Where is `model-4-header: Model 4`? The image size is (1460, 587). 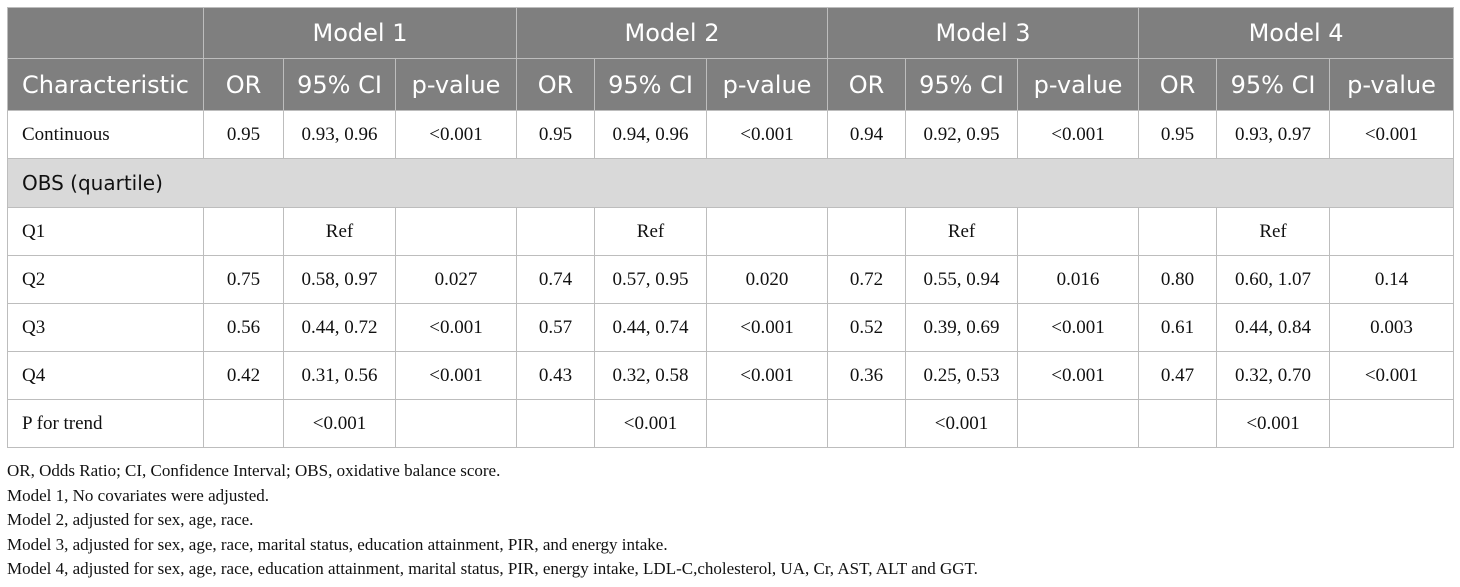 model-4-header: Model 4 is located at coordinates (1296, 33).